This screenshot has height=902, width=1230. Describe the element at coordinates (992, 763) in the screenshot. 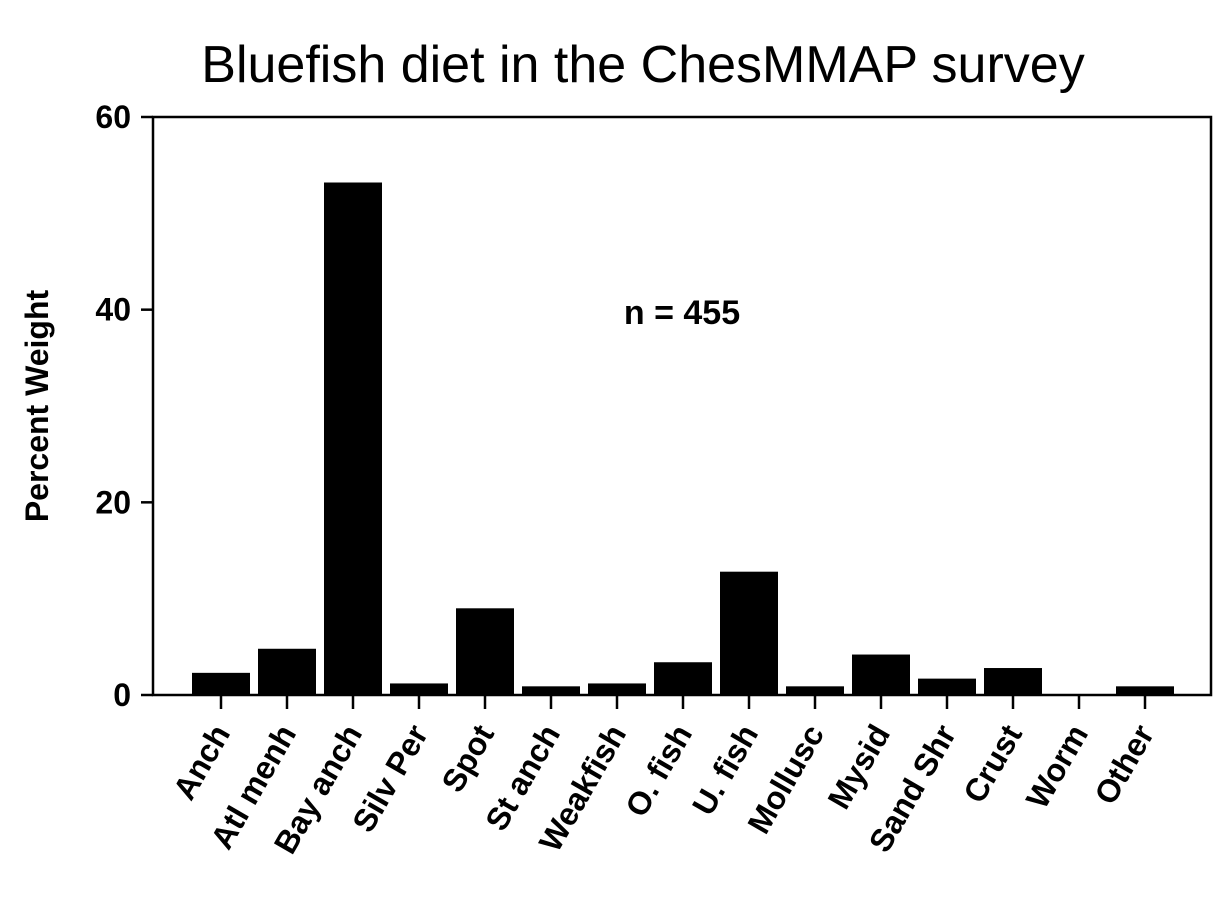

I see `x-tick-label: Crust` at that location.